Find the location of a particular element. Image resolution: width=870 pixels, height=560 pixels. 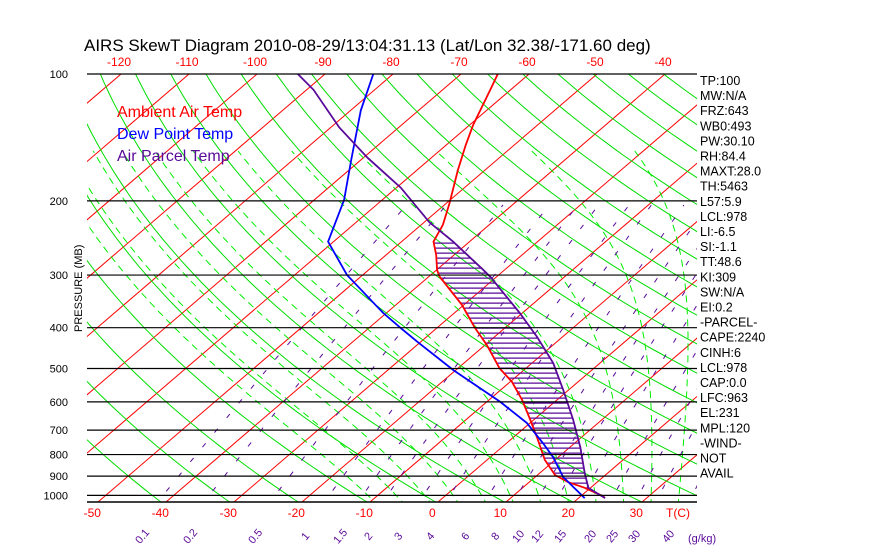

stat-item: L57:5.9 is located at coordinates (721, 202).